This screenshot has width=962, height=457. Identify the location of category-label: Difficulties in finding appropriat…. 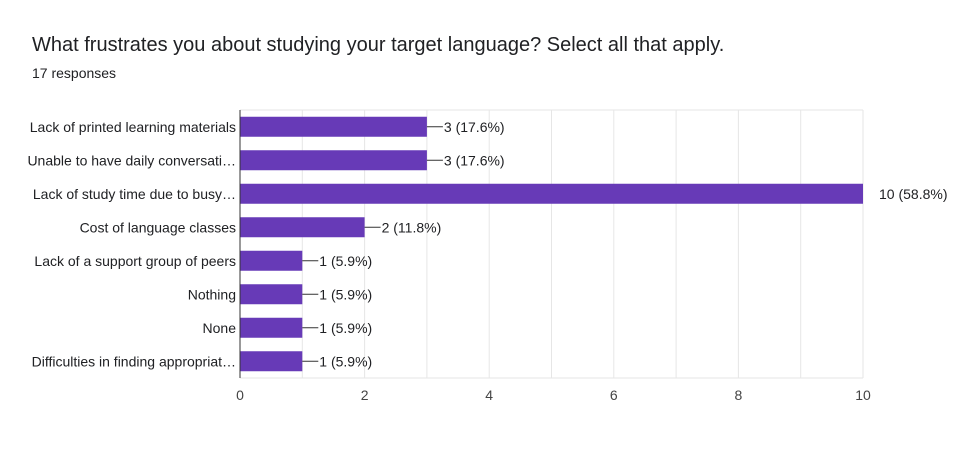
(134, 361).